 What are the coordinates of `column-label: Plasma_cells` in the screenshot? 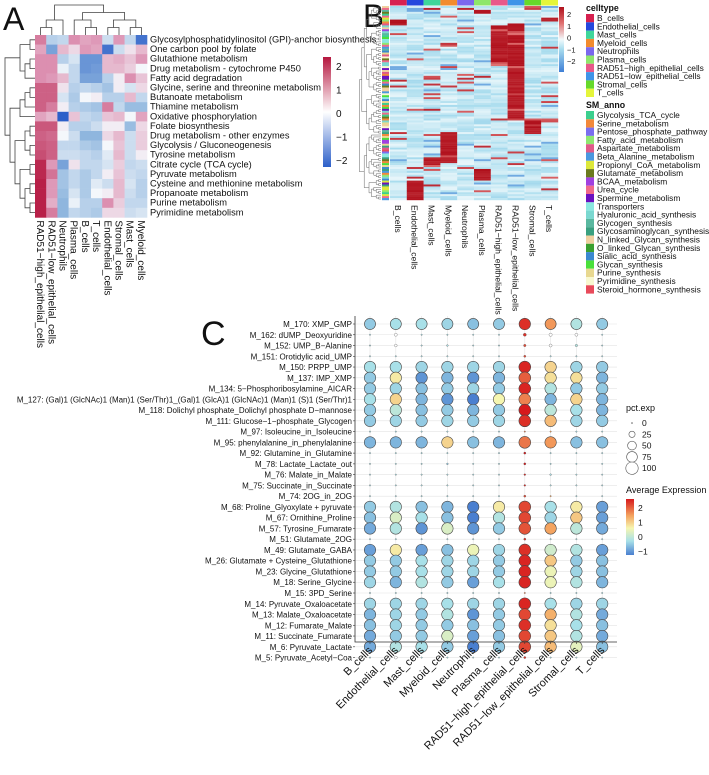 It's located at (73, 249).